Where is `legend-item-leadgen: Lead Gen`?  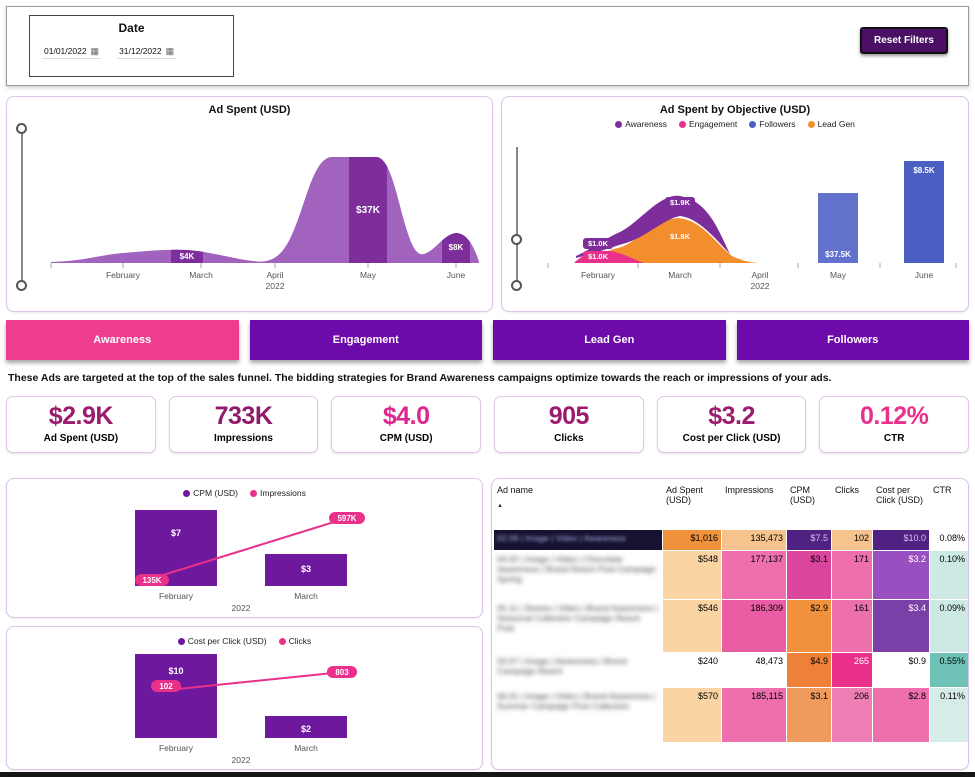 legend-item-leadgen: Lead Gen is located at coordinates (831, 124).